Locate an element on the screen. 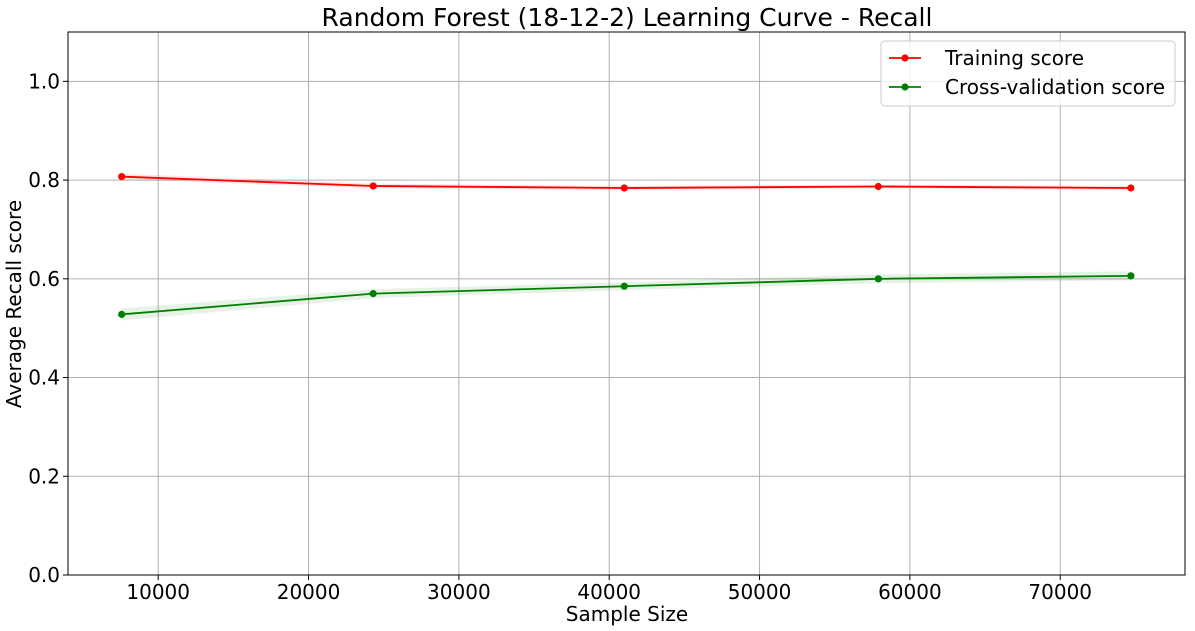 This screenshot has height=631, width=1195. y-tick-label: 0.6 is located at coordinates (44, 279).